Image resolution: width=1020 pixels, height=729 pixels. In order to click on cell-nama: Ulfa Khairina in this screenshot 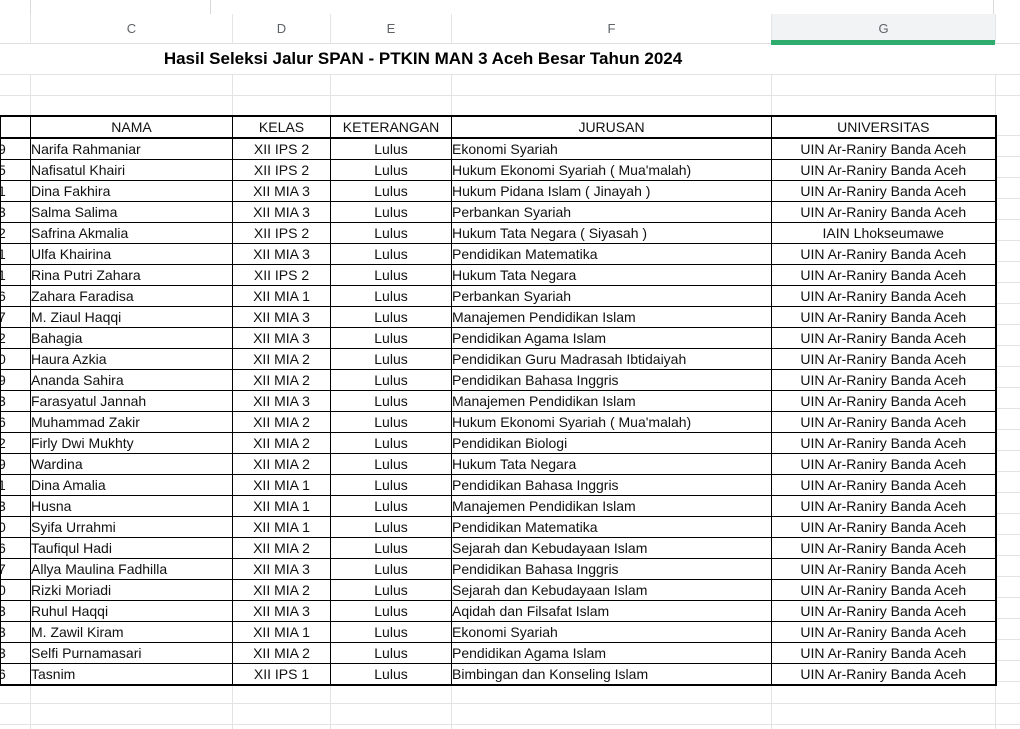, I will do `click(131, 254)`.